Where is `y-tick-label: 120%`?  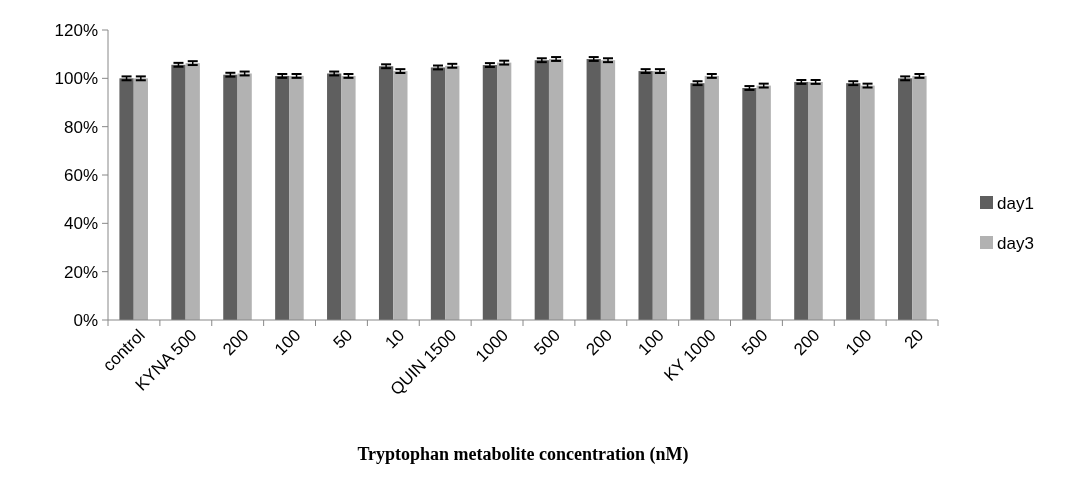 y-tick-label: 120% is located at coordinates (76, 30).